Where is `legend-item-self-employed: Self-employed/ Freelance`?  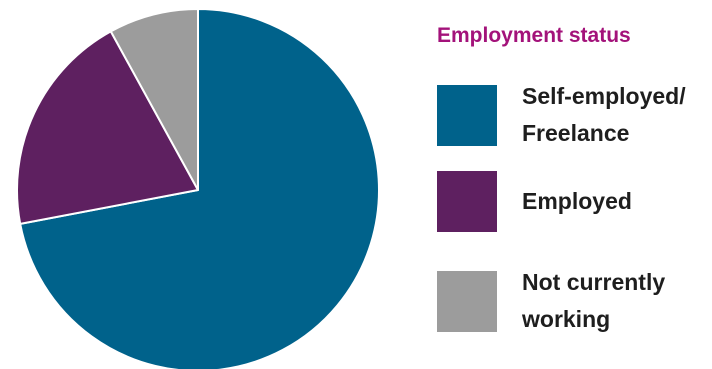 legend-item-self-employed: Self-employed/ Freelance is located at coordinates (574, 115).